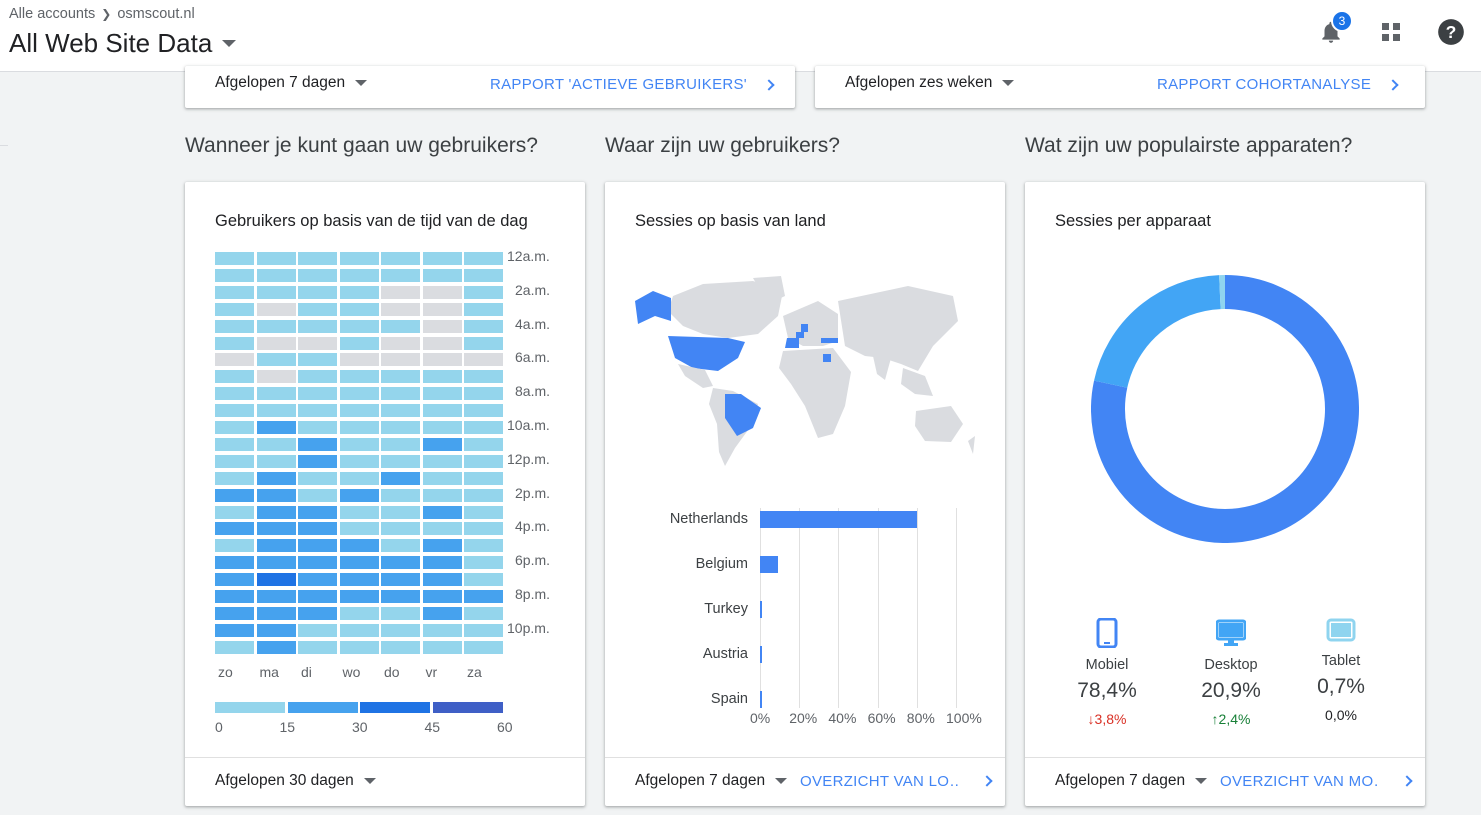  What do you see at coordinates (930, 83) in the screenshot?
I see `date-range-selector: Afgelopen zes weken` at bounding box center [930, 83].